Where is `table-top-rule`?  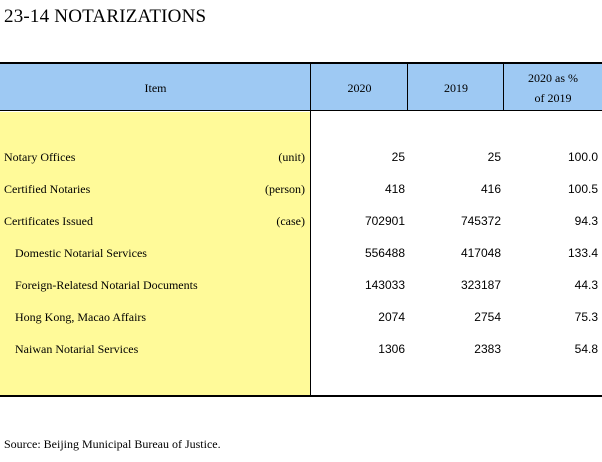
table-top-rule is located at coordinates (301, 63).